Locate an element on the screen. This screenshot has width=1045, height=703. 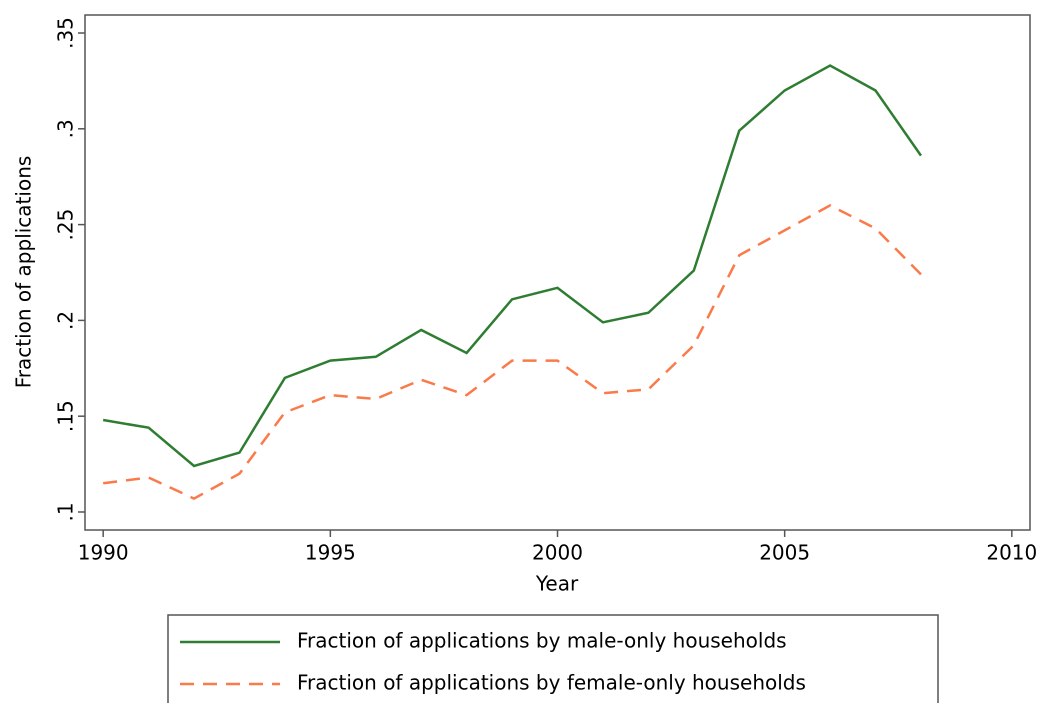
y-tick-label: .3 is located at coordinates (66, 128).